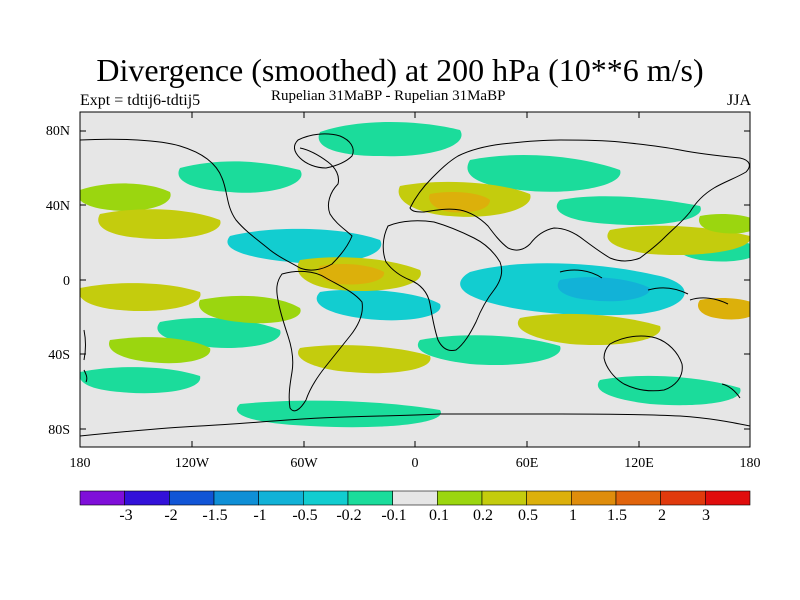 The width and height of the screenshot is (800, 600). Describe the element at coordinates (388, 96) in the screenshot. I see `subtitle: Rupelian 31MaBP - Rupelian 31MaBP` at that location.